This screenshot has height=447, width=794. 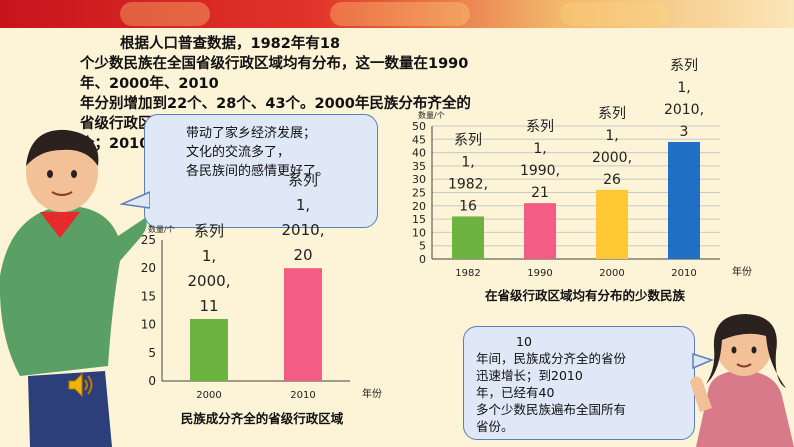 What do you see at coordinates (419, 166) in the screenshot?
I see `y-tick-label: 35` at bounding box center [419, 166].